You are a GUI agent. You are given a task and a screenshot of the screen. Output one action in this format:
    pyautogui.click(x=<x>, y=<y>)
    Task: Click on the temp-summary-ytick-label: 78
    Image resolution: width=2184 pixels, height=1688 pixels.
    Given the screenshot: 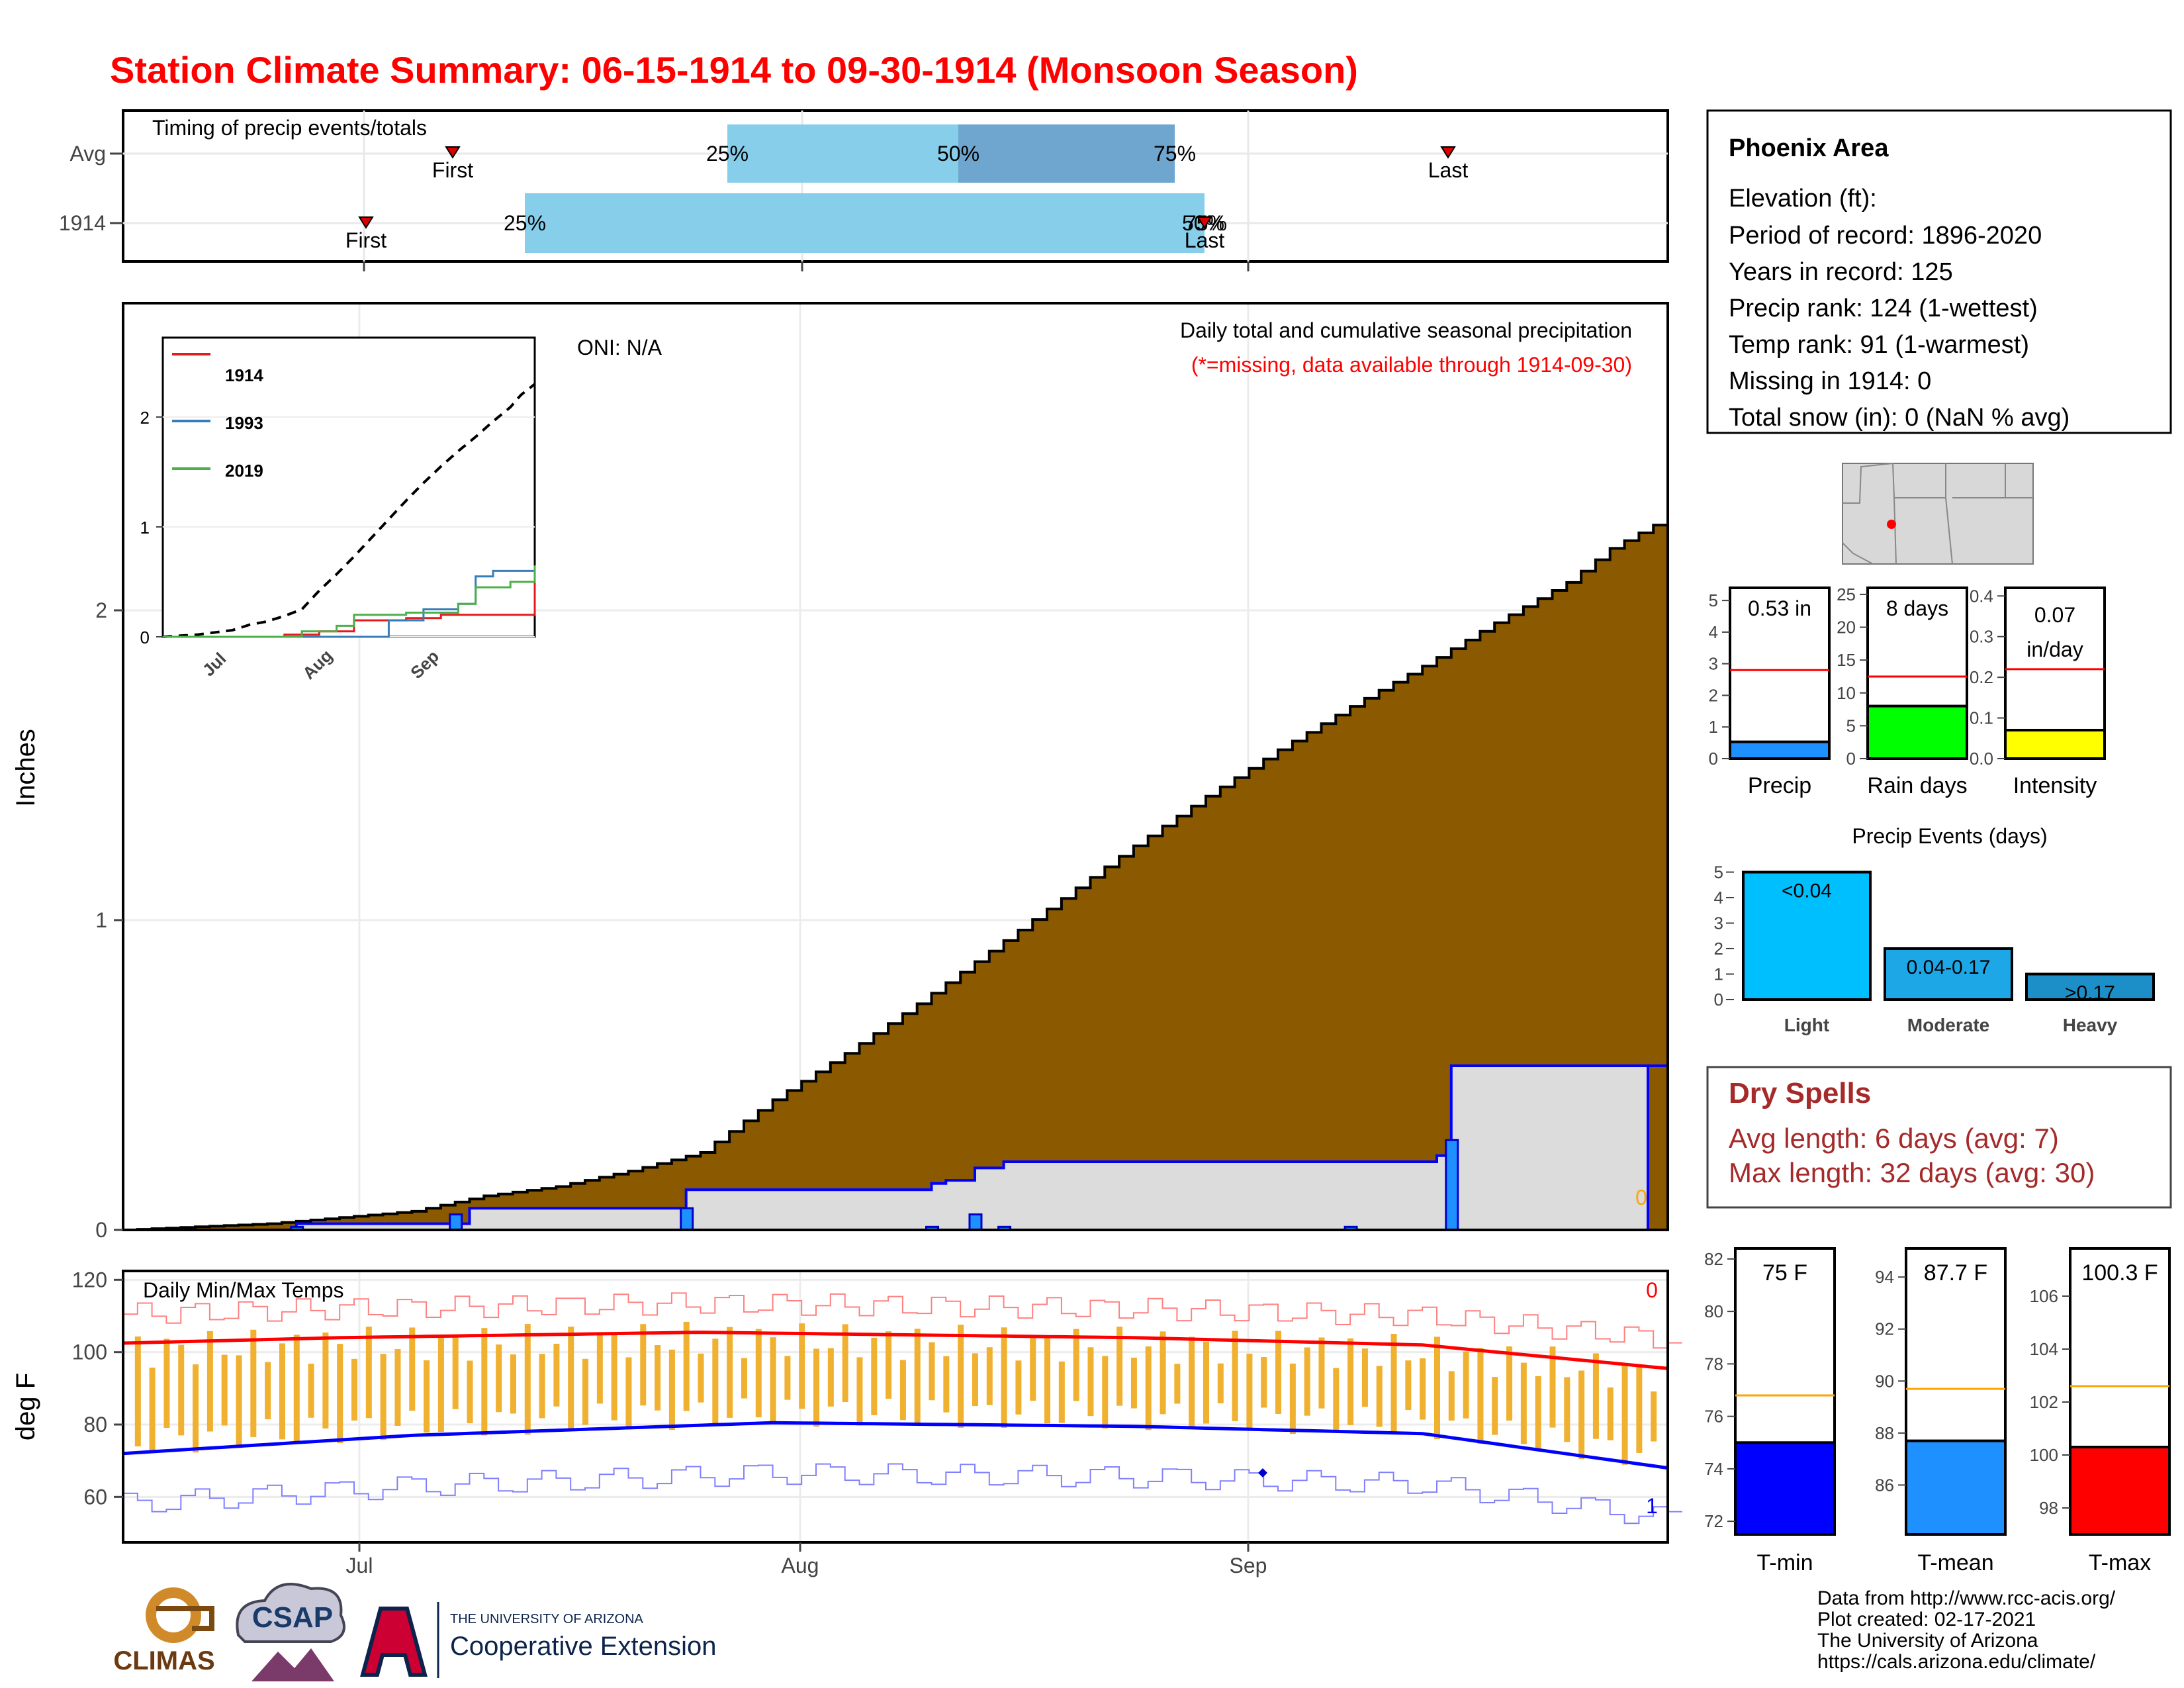 What is the action you would take?
    pyautogui.click(x=1713, y=1364)
    